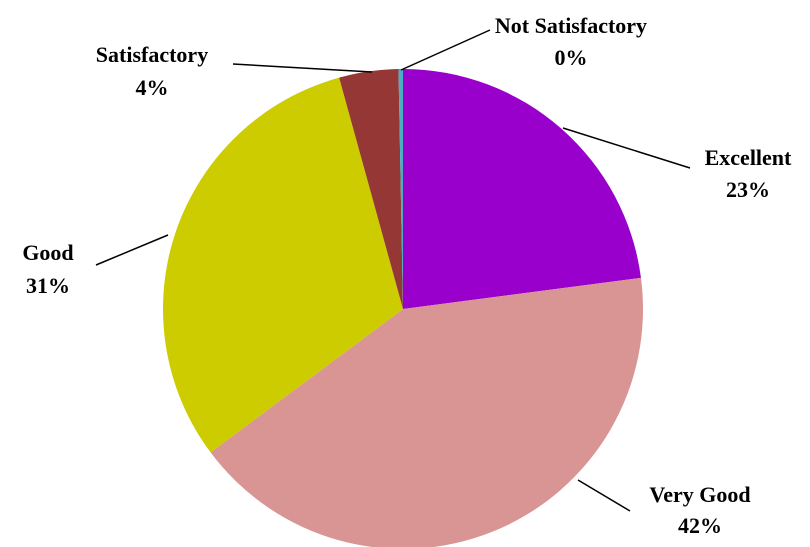 The height and width of the screenshot is (547, 810). Describe the element at coordinates (571, 57) in the screenshot. I see `slice-value-label: 0%` at that location.